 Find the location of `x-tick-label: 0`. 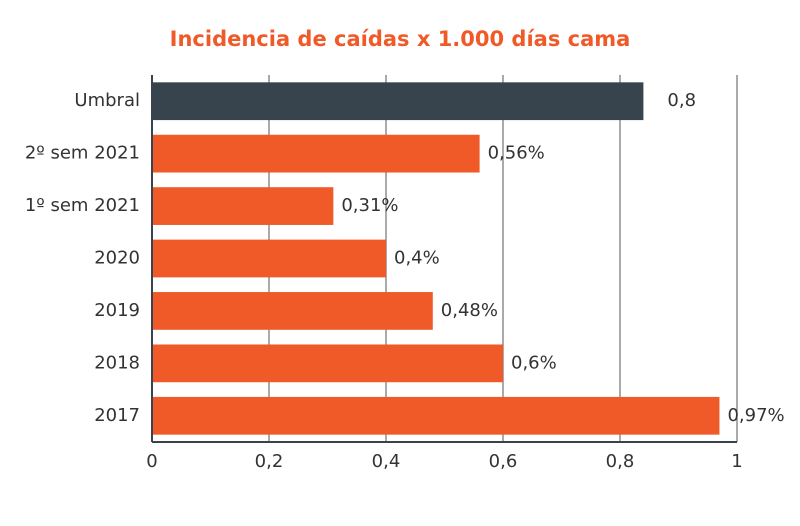

x-tick-label: 0 is located at coordinates (151, 461).